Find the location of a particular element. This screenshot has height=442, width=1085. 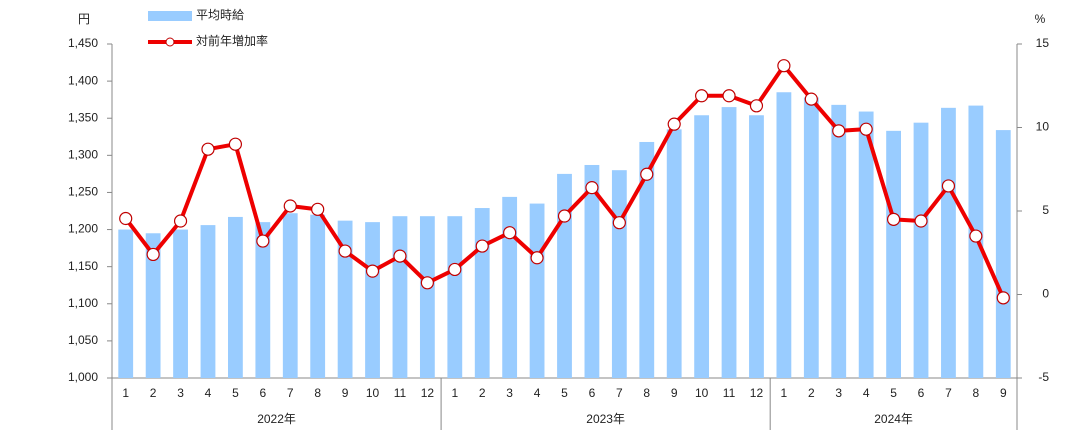

legend-marker is located at coordinates (170, 42).